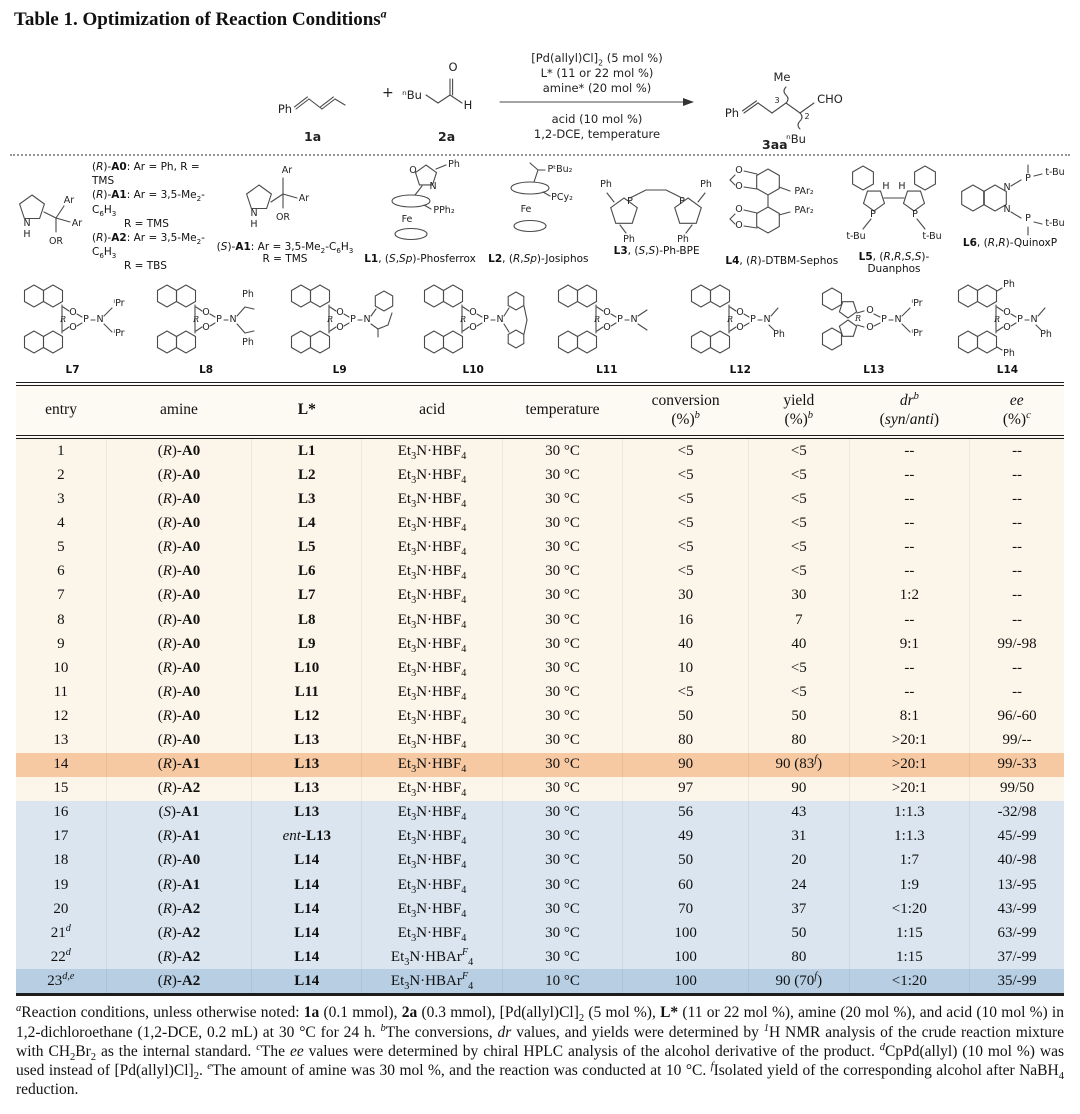 This screenshot has width=1080, height=1114. Describe the element at coordinates (799, 644) in the screenshot. I see `cell-yield: 40` at that location.